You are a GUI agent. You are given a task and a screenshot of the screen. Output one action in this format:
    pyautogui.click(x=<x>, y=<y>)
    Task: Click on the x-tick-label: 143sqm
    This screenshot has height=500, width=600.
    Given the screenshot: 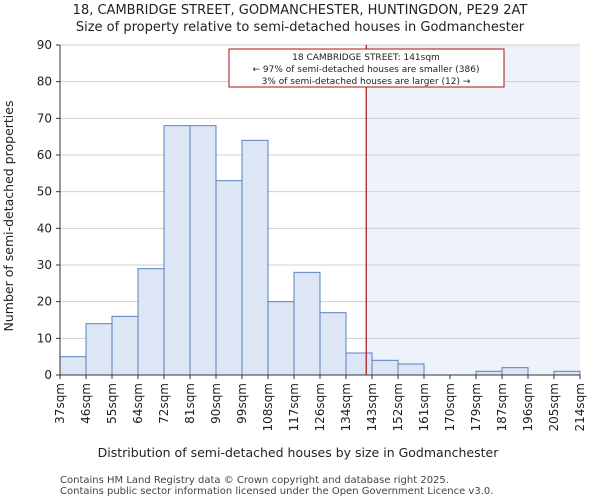 What is the action you would take?
    pyautogui.click(x=372, y=407)
    